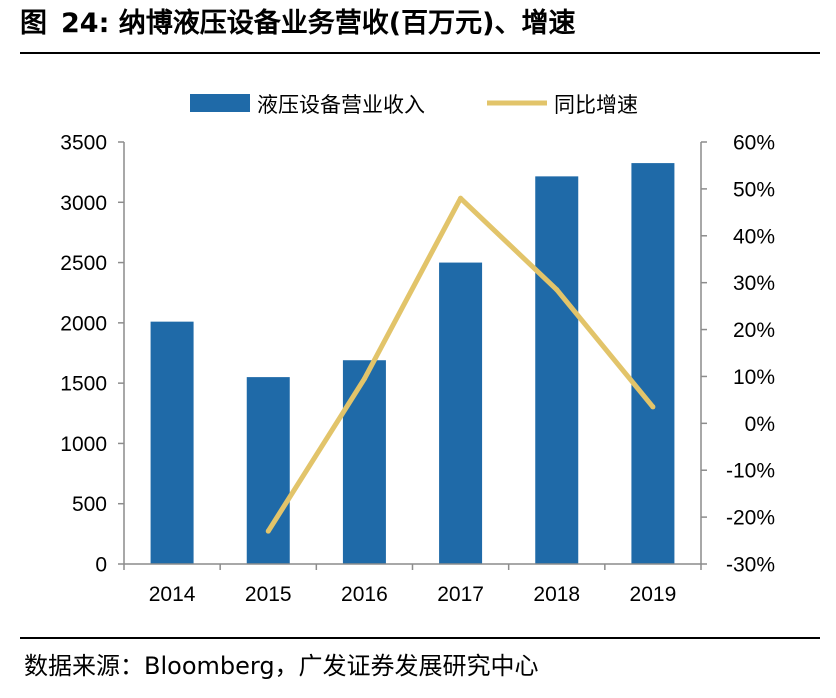 This screenshot has width=836, height=698. Describe the element at coordinates (172, 594) in the screenshot. I see `x-tick-label: 2014` at that location.